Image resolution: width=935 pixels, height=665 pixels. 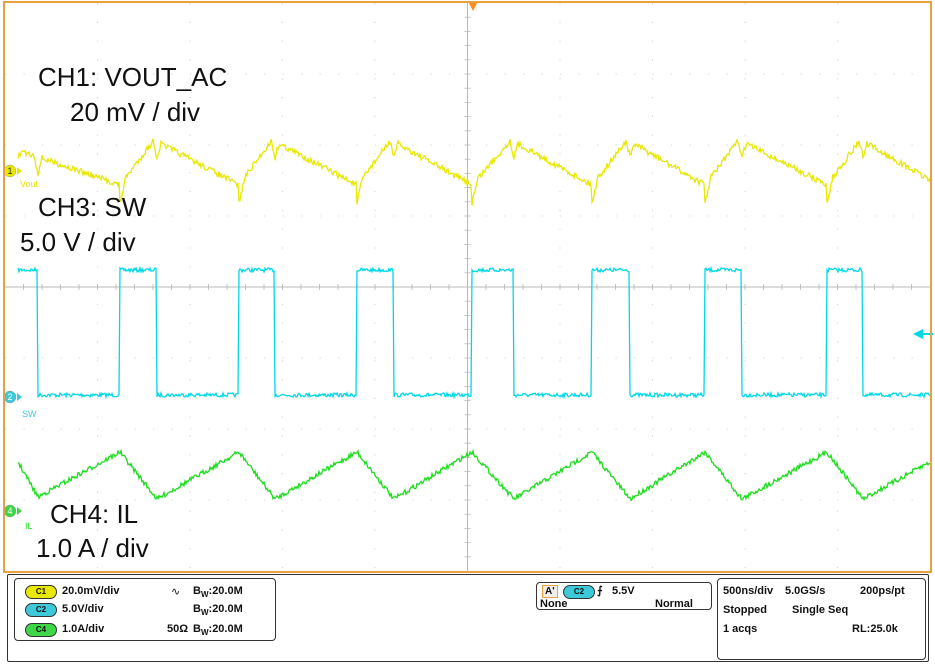 What do you see at coordinates (21, 176) in the screenshot?
I see `ch1-ground-marker: 1 Vout` at bounding box center [21, 176].